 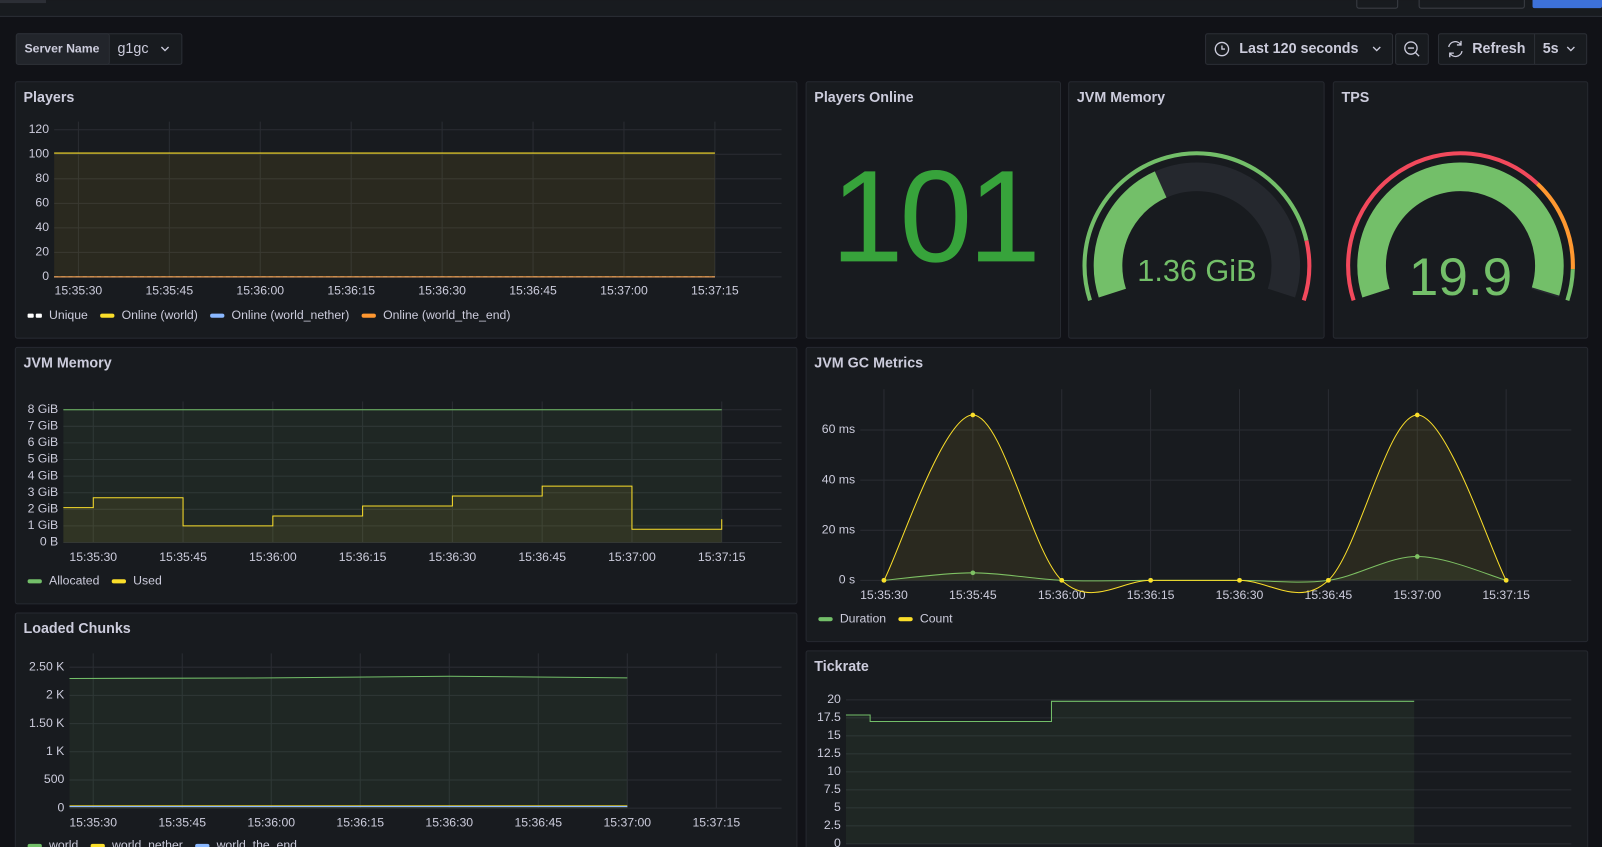 What do you see at coordinates (832, 789) in the screenshot?
I see `y-tick-label: 7.5` at bounding box center [832, 789].